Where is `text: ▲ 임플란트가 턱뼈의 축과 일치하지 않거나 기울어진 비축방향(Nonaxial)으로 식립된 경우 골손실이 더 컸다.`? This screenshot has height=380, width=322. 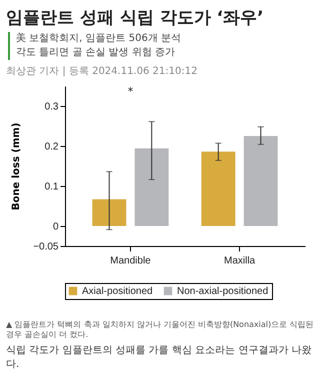
text: ▲ 임플란트가 턱뼈의 축과 일치하지 않거나 기울어진 비축방향(Nonaxial)으로 식립된 경우 골손실이 더 컸다. is located at coordinates (160, 330).